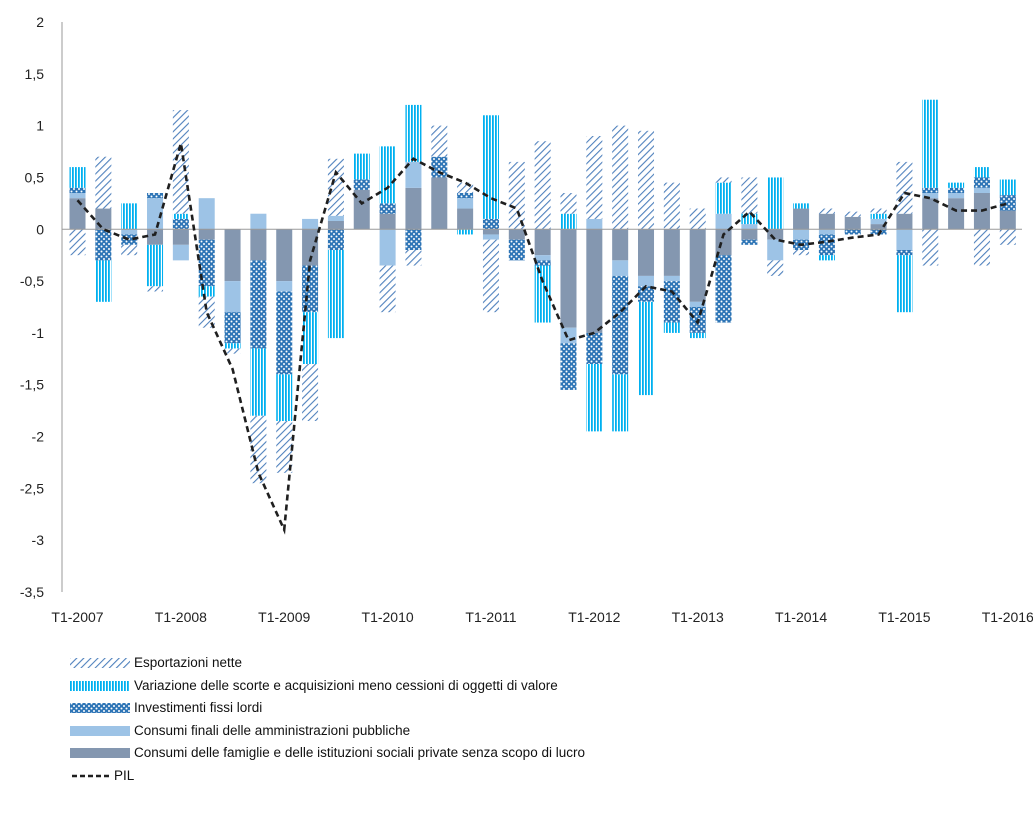 The image size is (1033, 817). I want to click on x-tick-label: T1-2011, so click(490, 617).